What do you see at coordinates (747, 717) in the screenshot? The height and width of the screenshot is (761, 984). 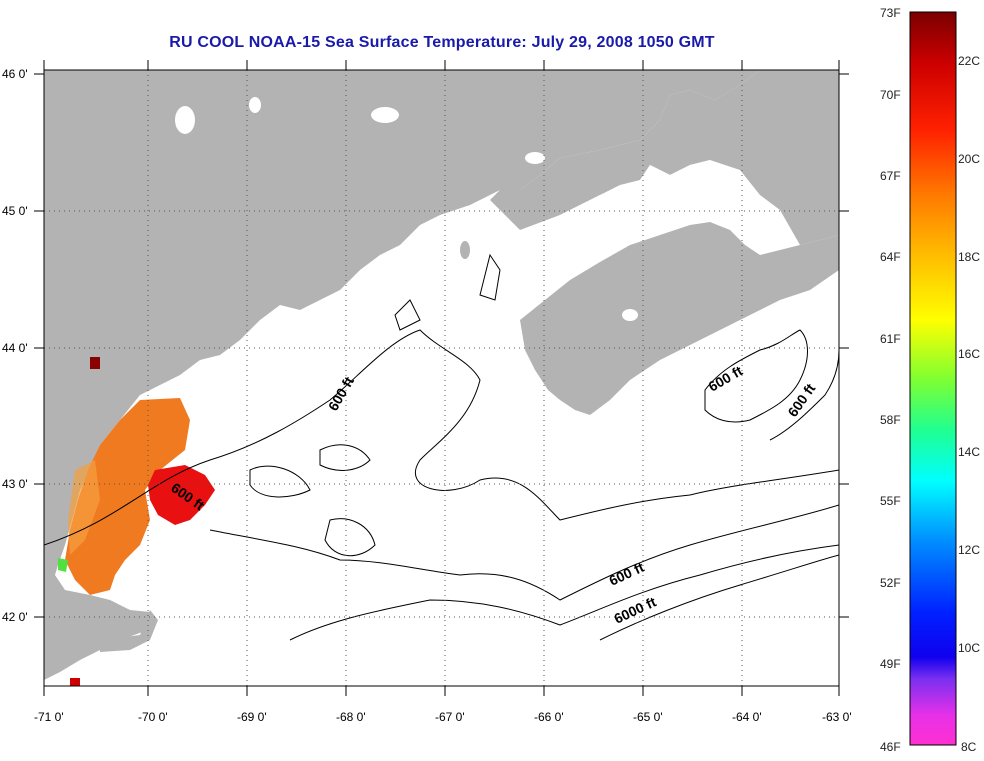 I see `lon-label: -64 0'` at bounding box center [747, 717].